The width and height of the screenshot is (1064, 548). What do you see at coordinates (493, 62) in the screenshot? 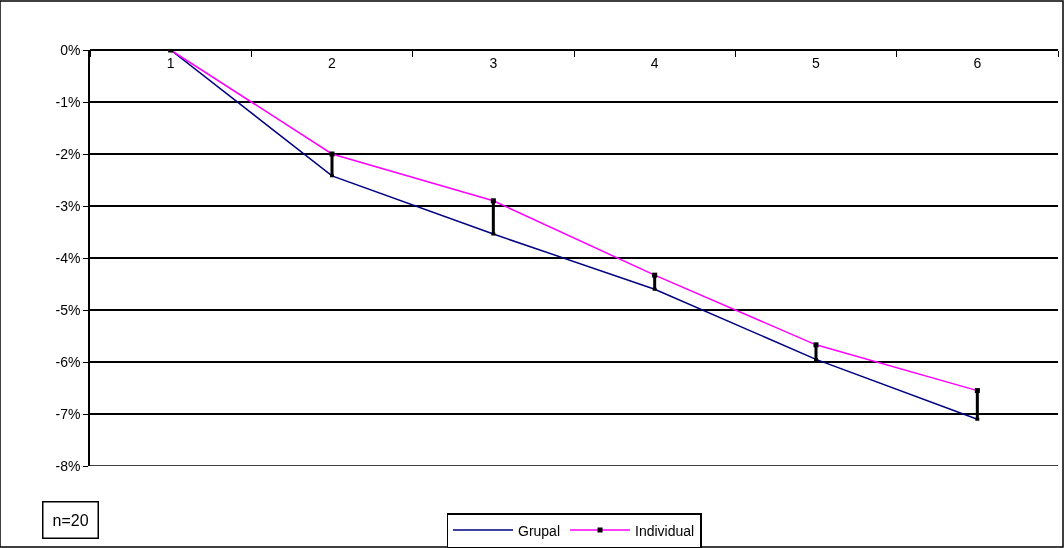
I see `x-tick-label: 3` at bounding box center [493, 62].